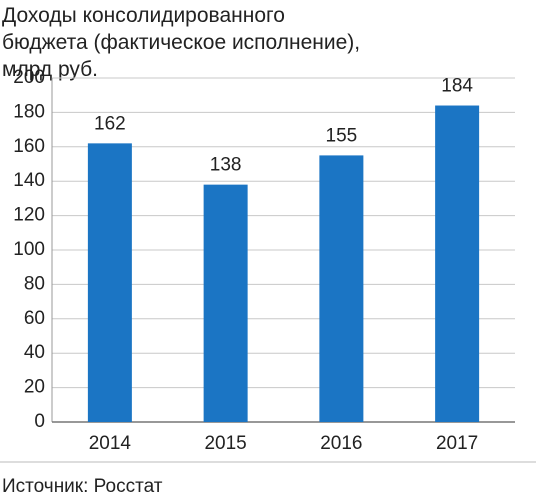  Describe the element at coordinates (341, 443) in the screenshot. I see `x-tick-label: 2016` at that location.